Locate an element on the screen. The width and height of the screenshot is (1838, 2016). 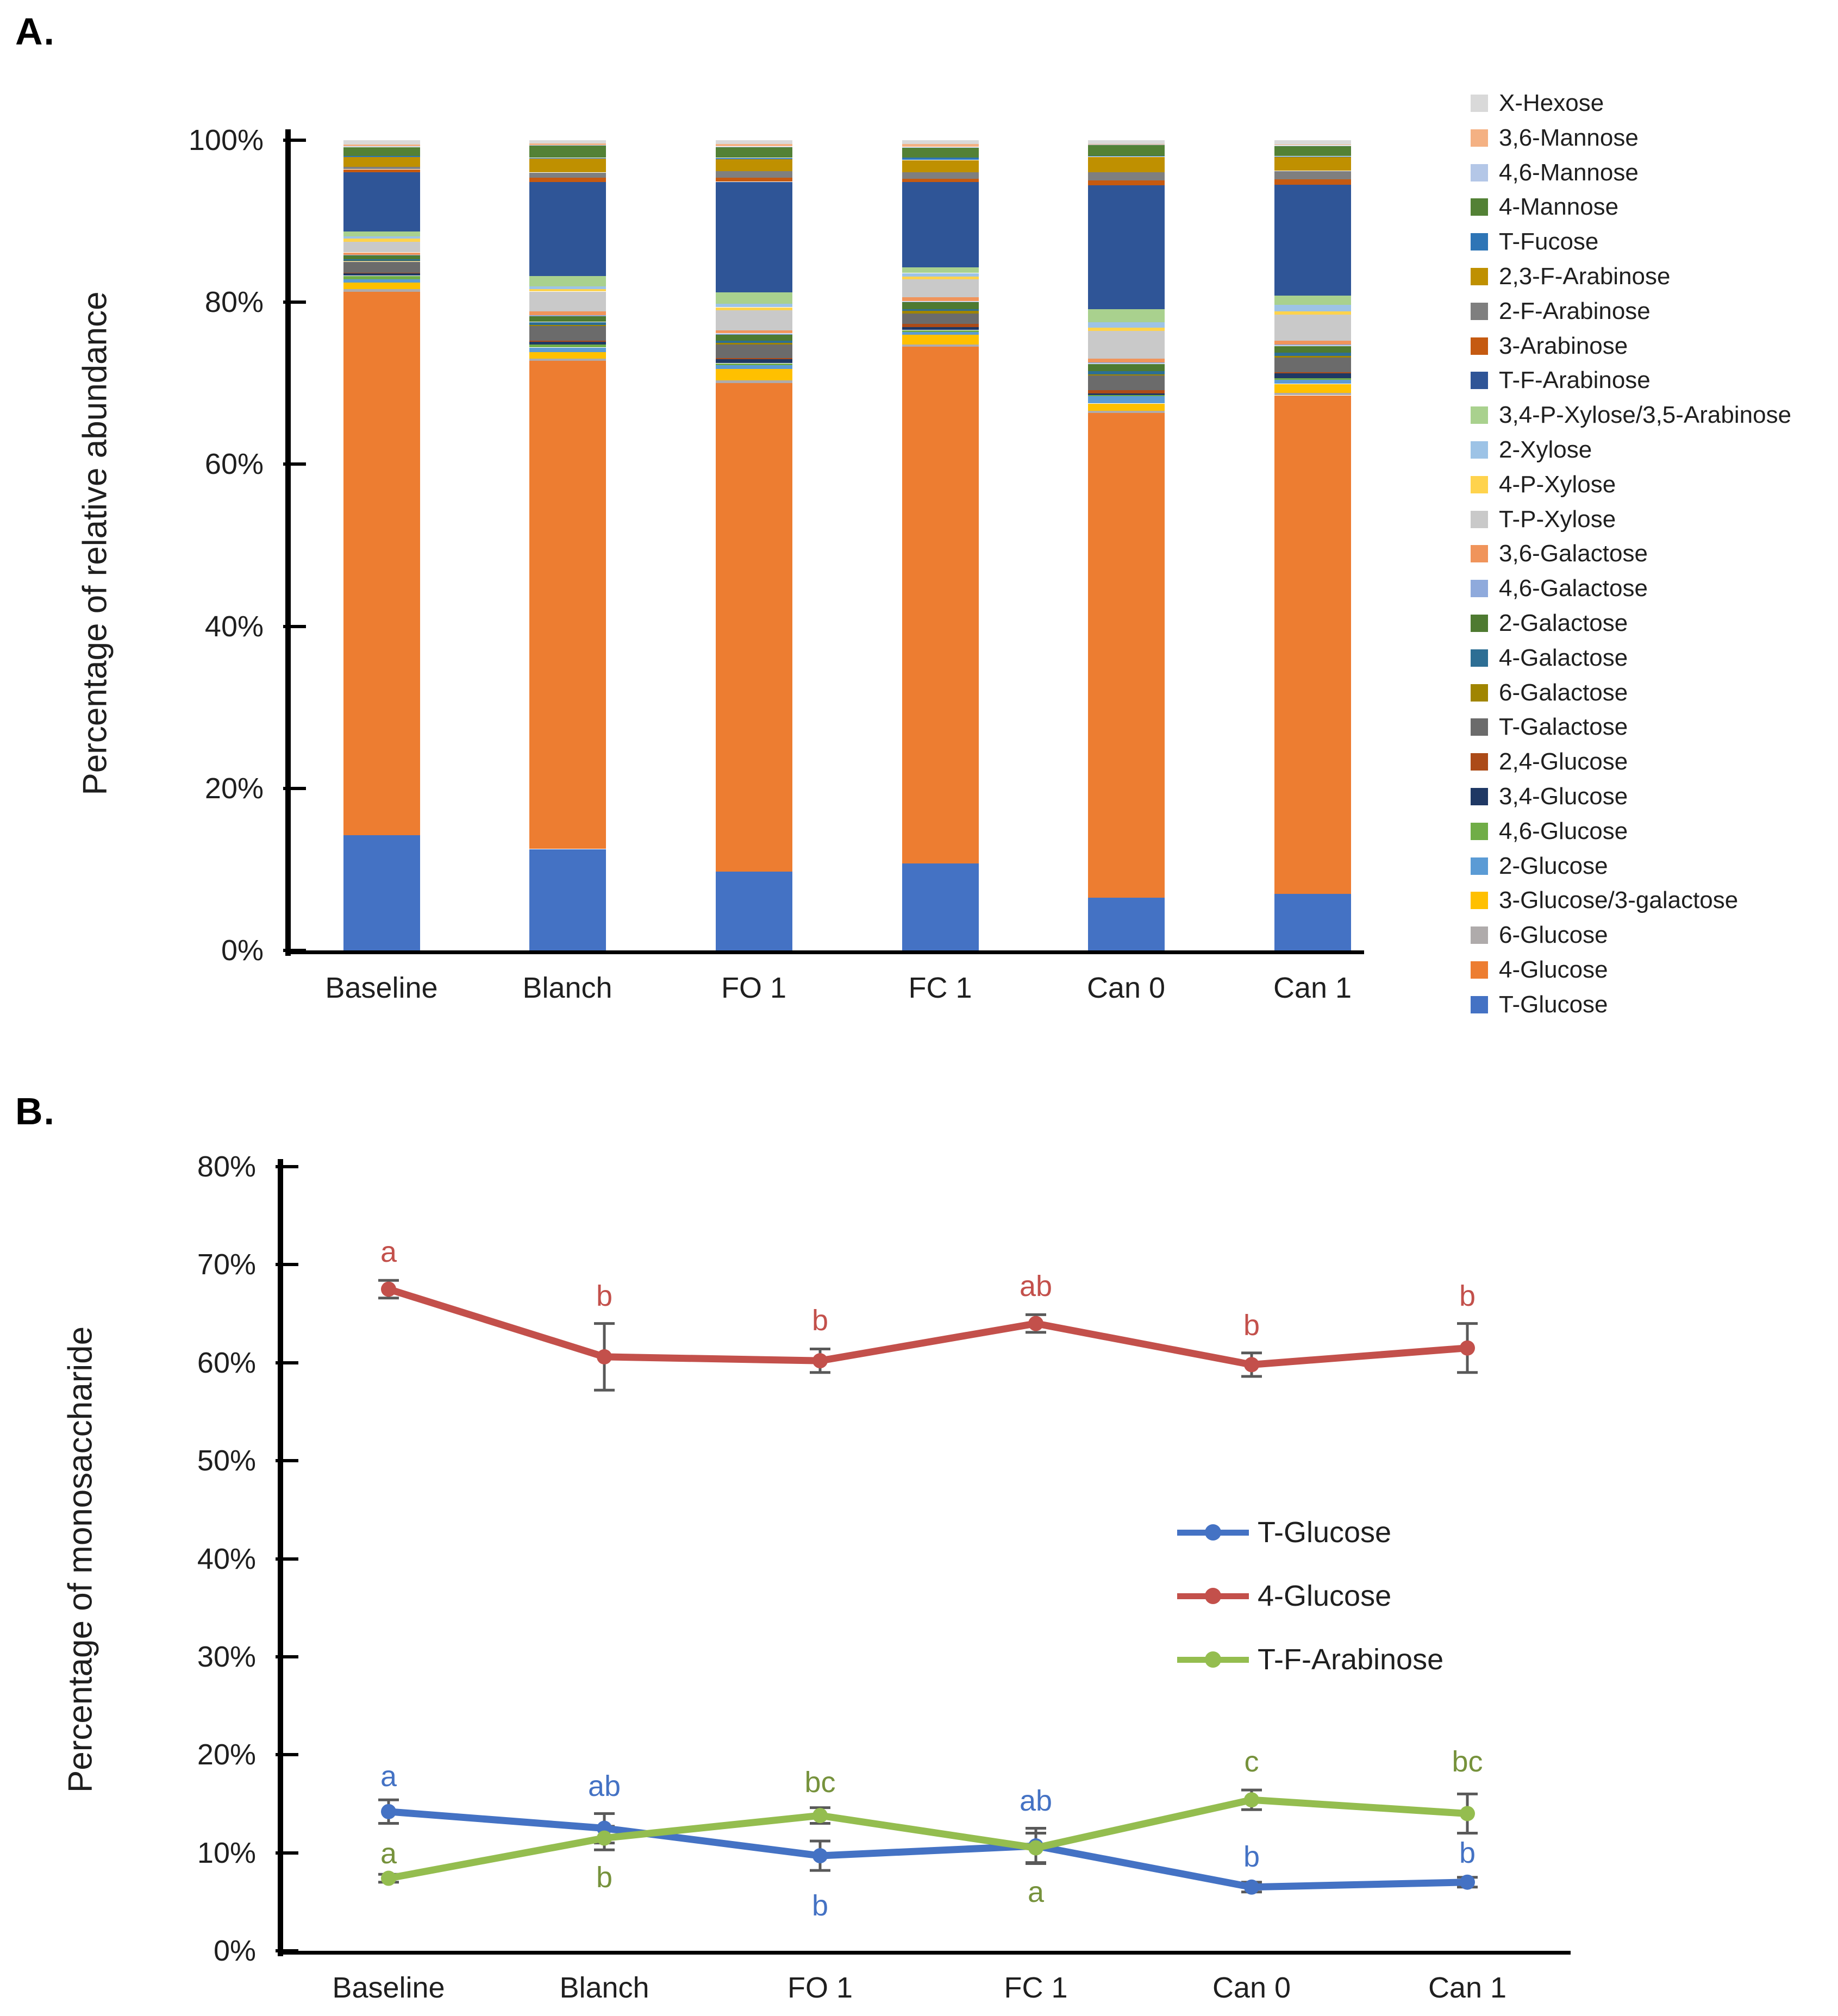
legend-item: 3,4-Glucose is located at coordinates (1644, 797).